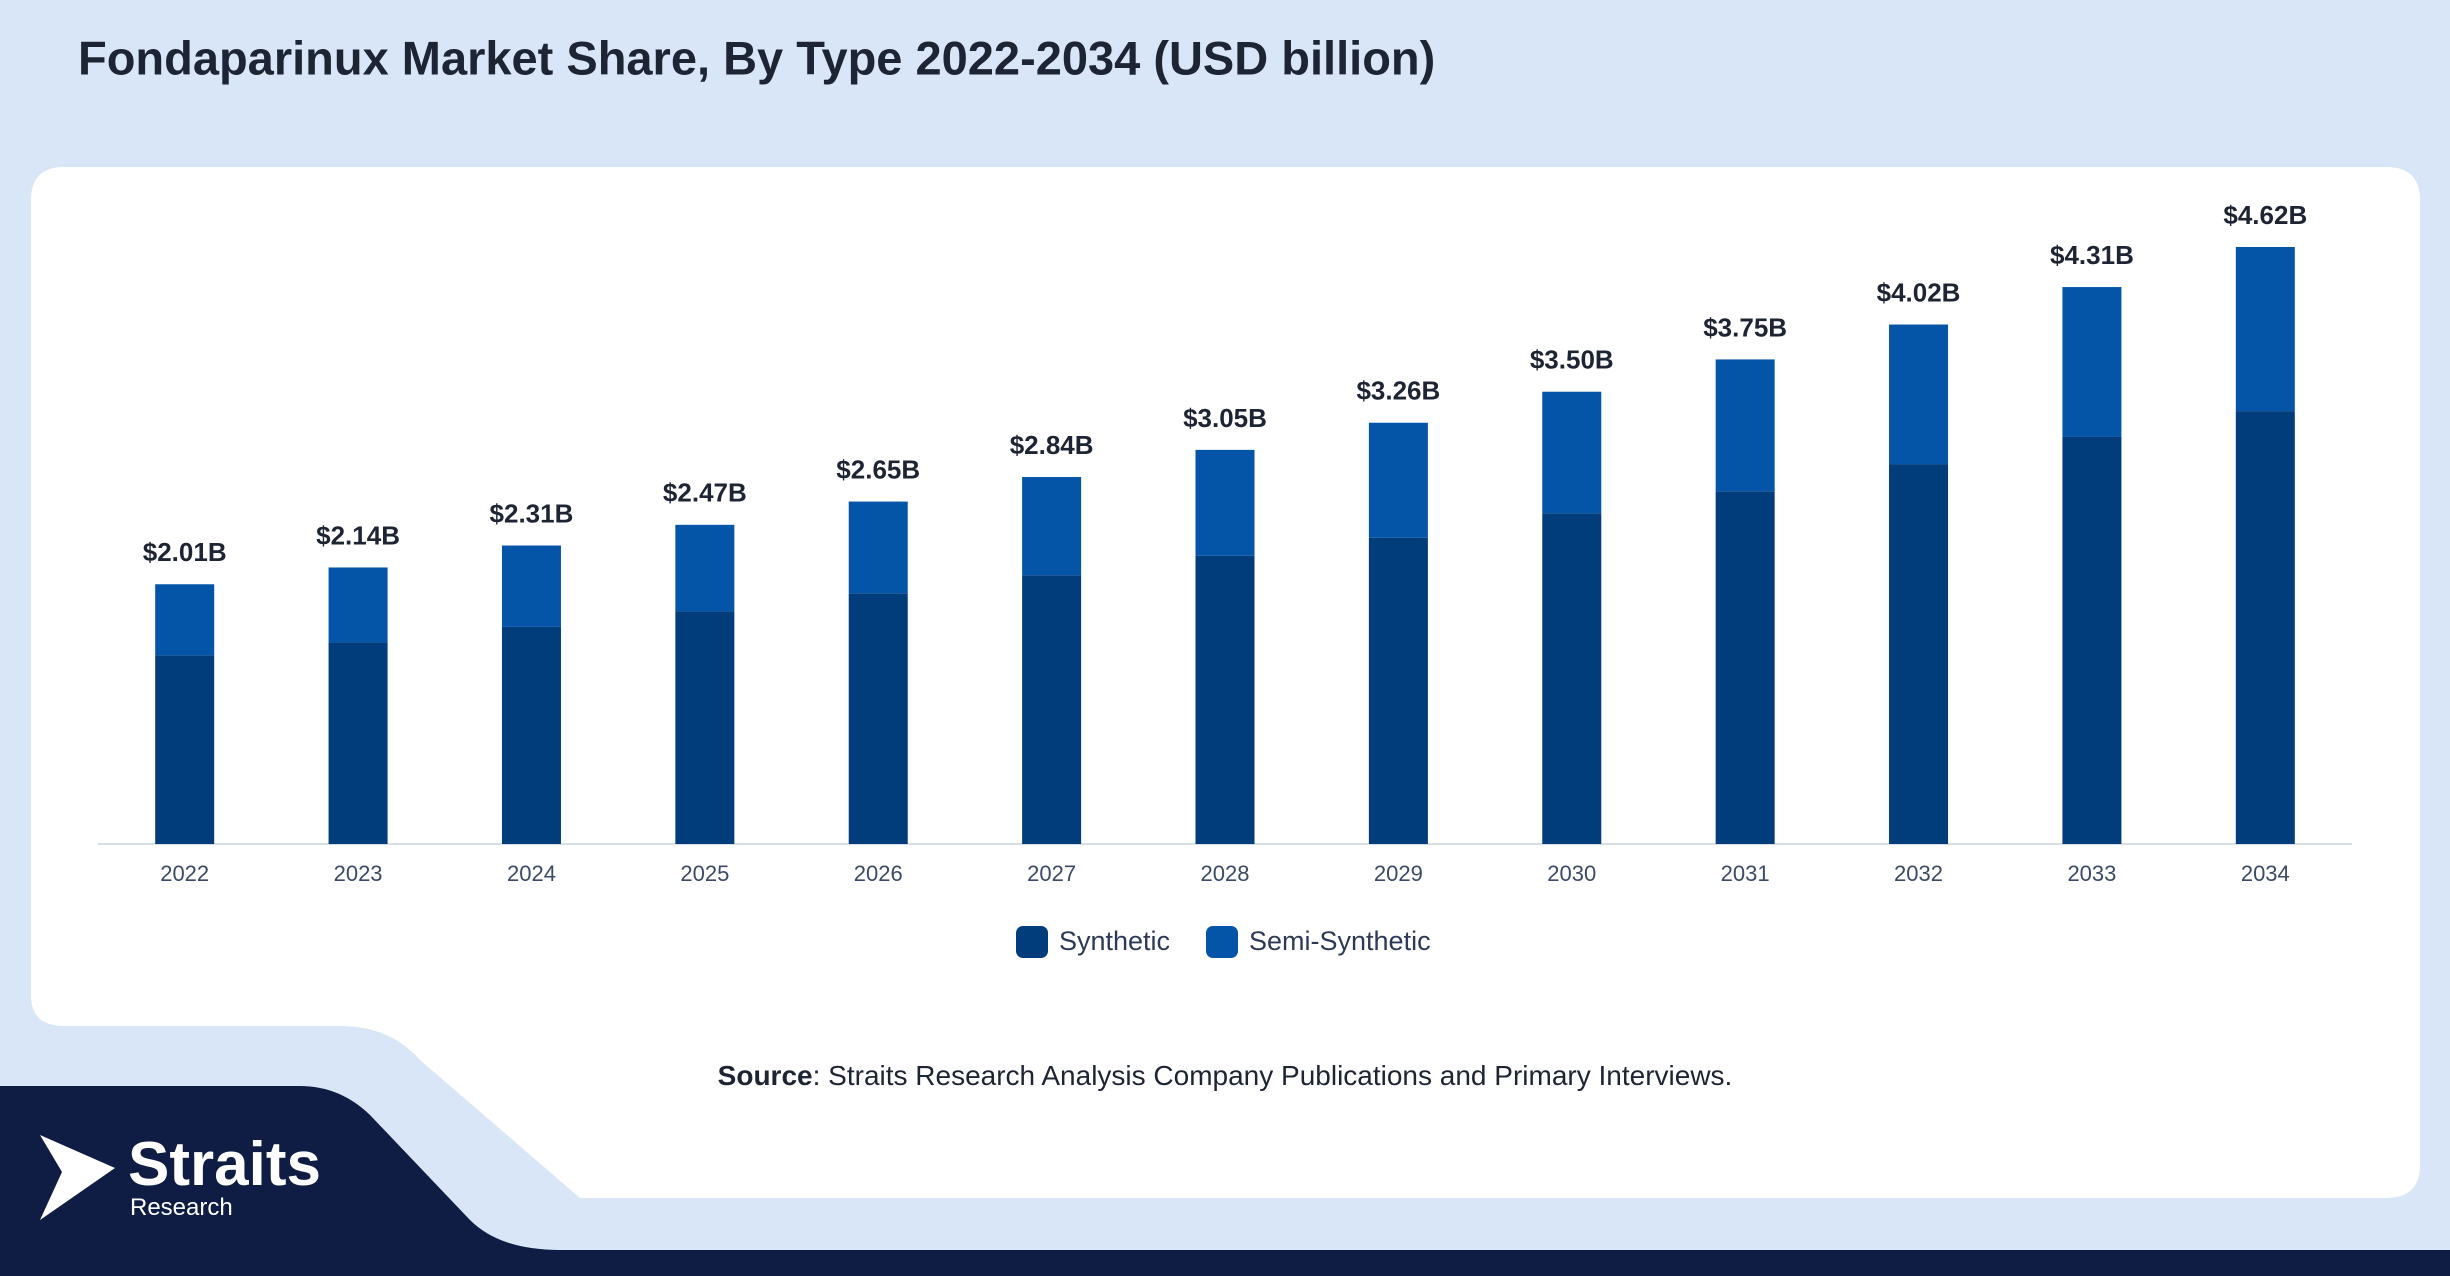 The image size is (2450, 1276). What do you see at coordinates (1052, 445) in the screenshot?
I see `total-label: $2.84B` at bounding box center [1052, 445].